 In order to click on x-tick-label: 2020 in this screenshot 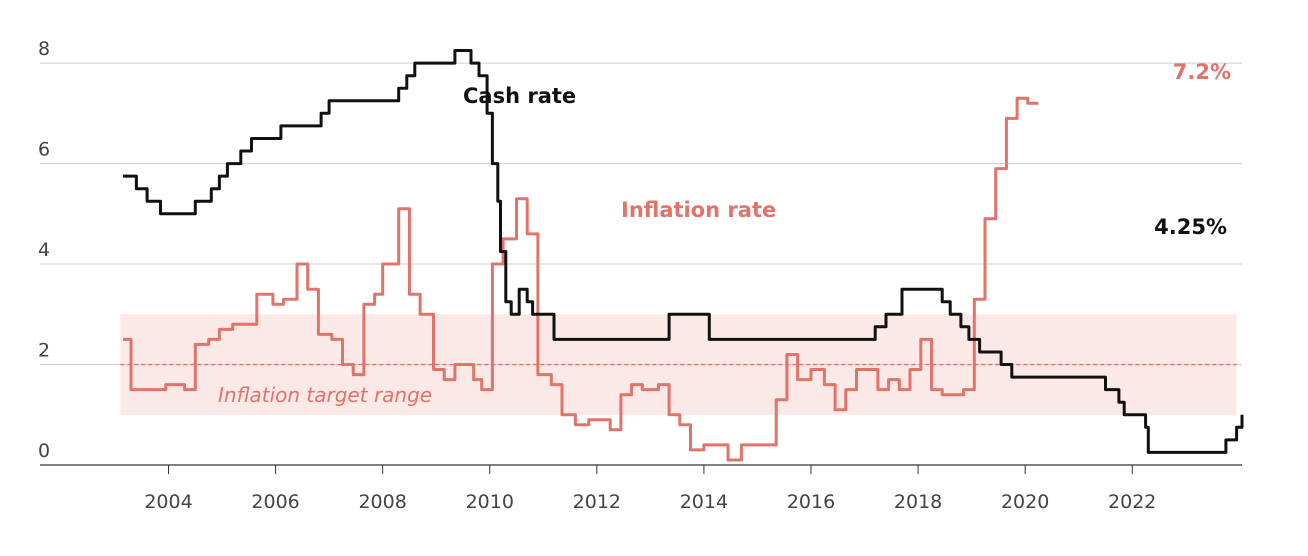, I will do `click(1025, 502)`.